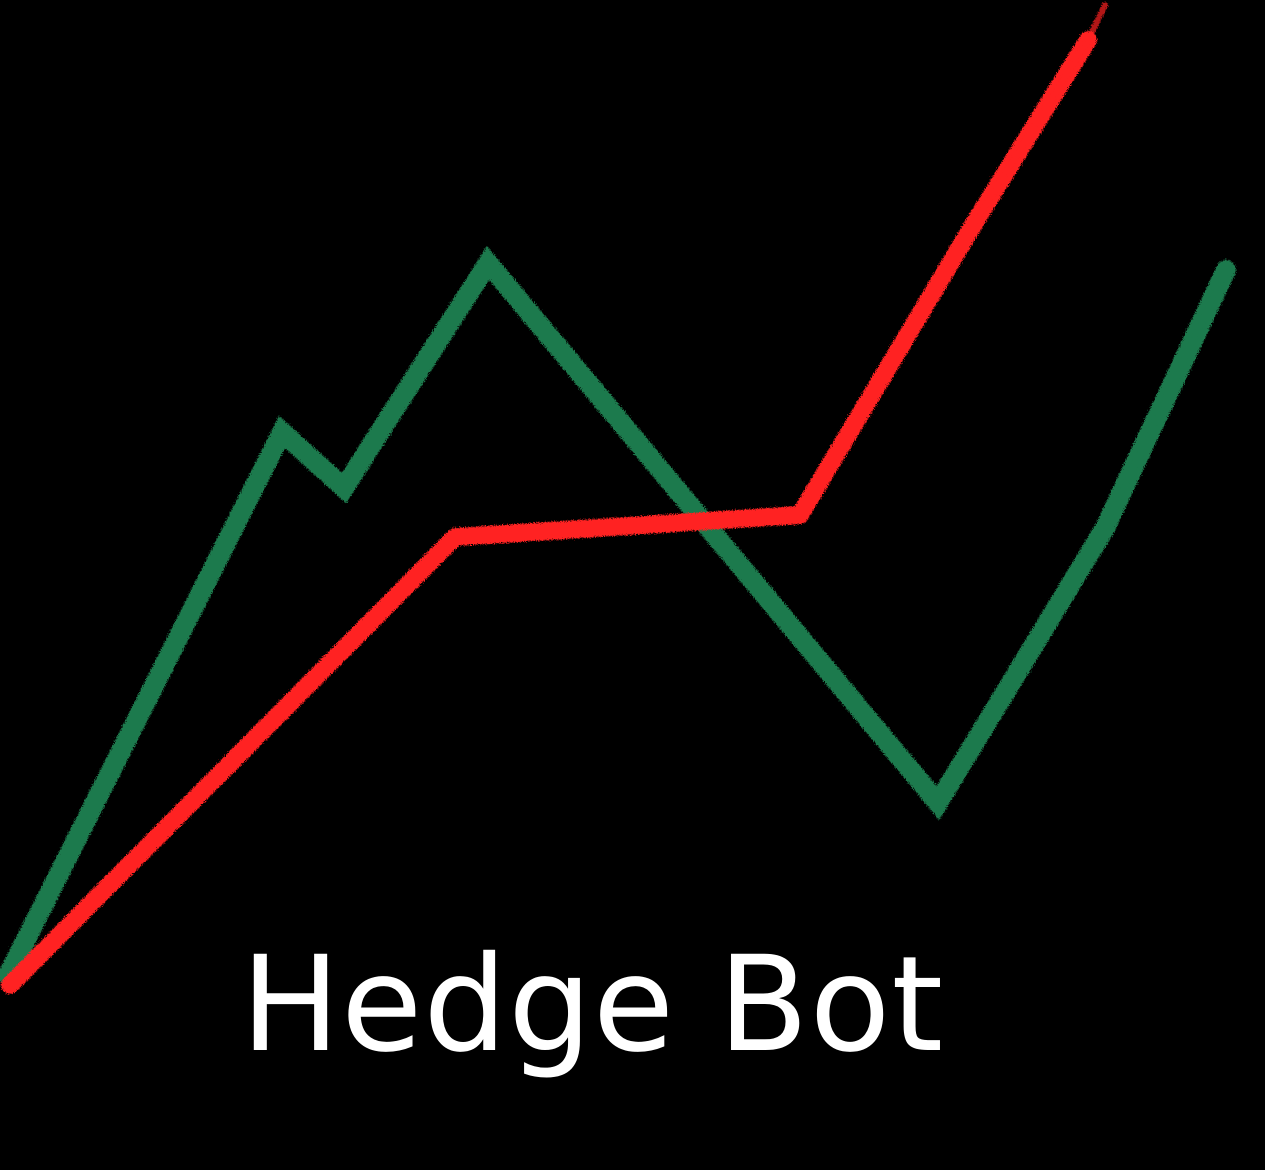 This screenshot has width=1265, height=1170. What do you see at coordinates (1040, 113) in the screenshot?
I see `red-tail-line-icon` at bounding box center [1040, 113].